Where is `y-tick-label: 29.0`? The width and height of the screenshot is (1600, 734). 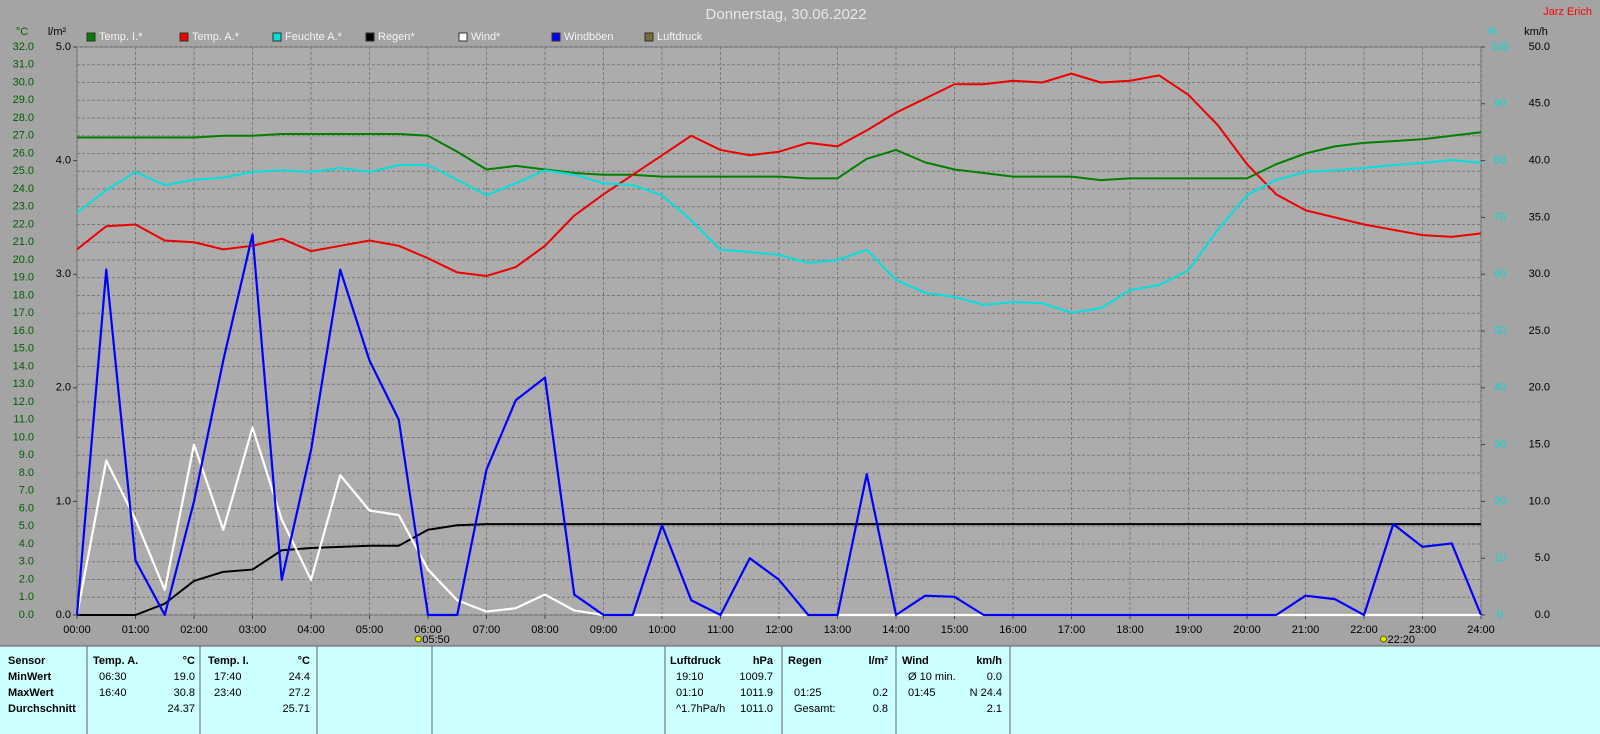 y-tick-label: 29.0 is located at coordinates (23, 100).